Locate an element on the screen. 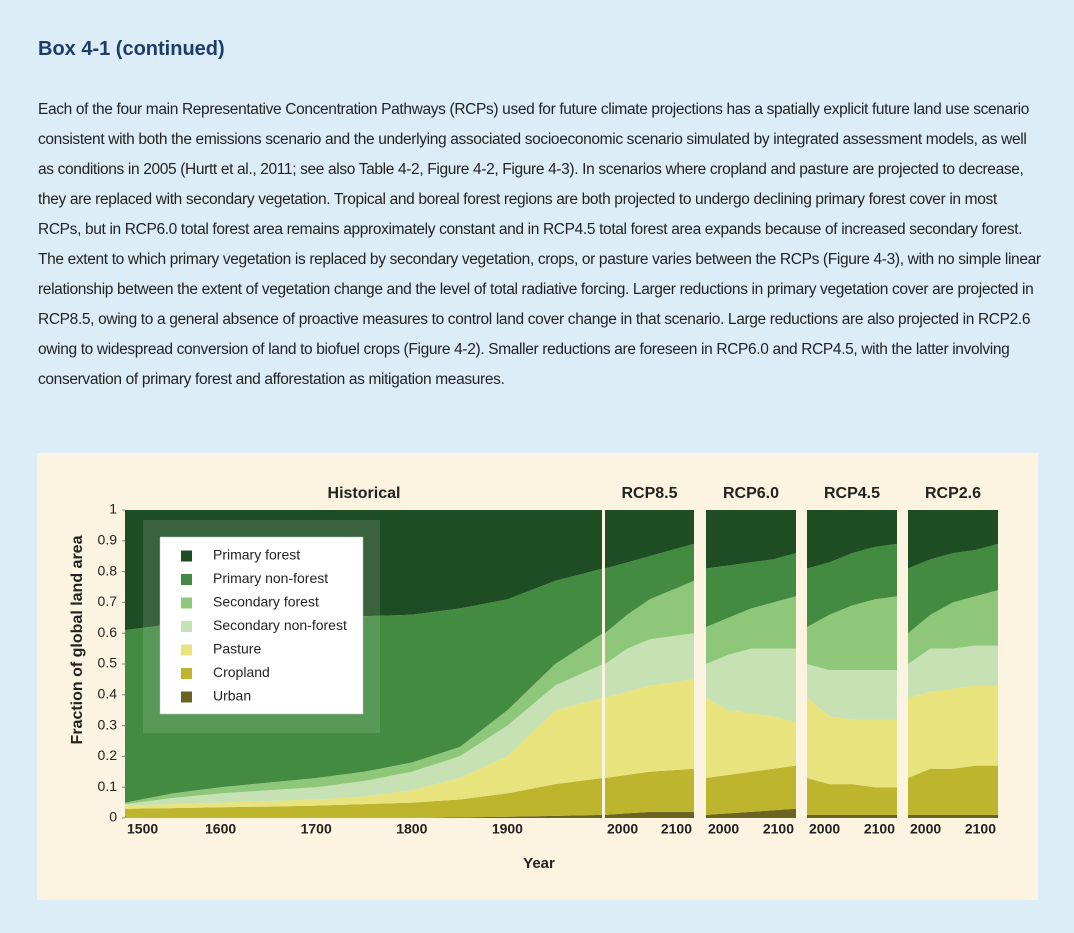  y-tick-label: 0.9 is located at coordinates (108, 540).